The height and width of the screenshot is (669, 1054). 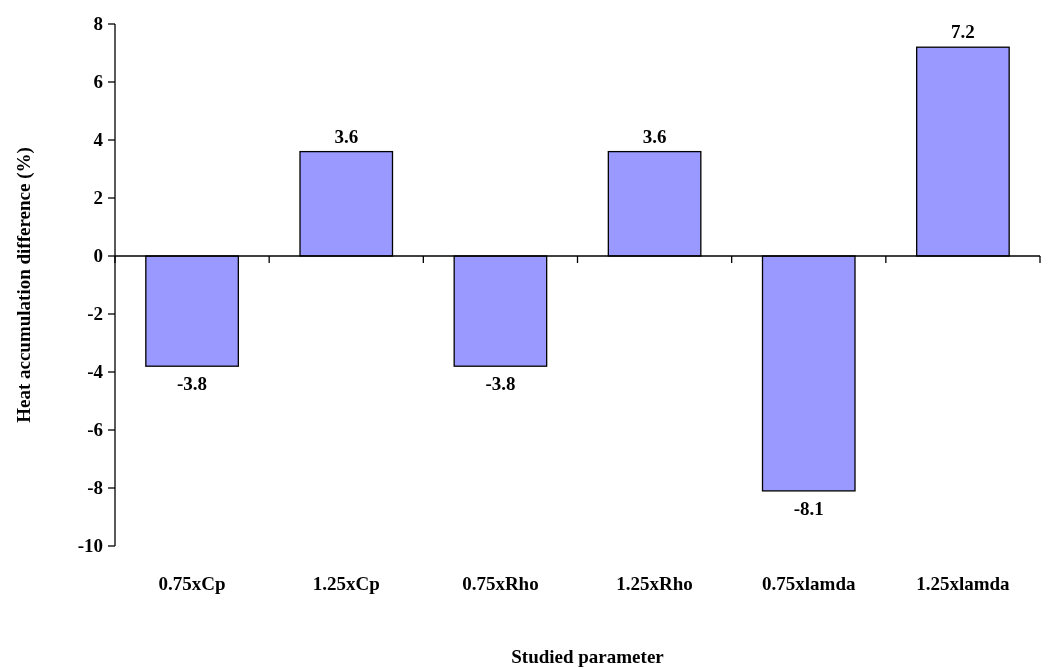 I want to click on x-tick-label: 1.25xRho, so click(x=654, y=583).